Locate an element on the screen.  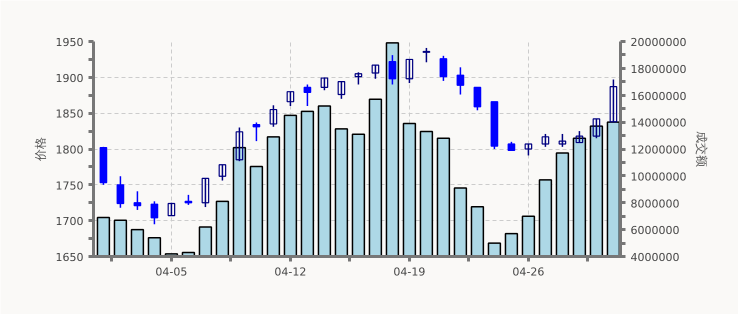
y-tick-label: 1650 is located at coordinates (70, 257).